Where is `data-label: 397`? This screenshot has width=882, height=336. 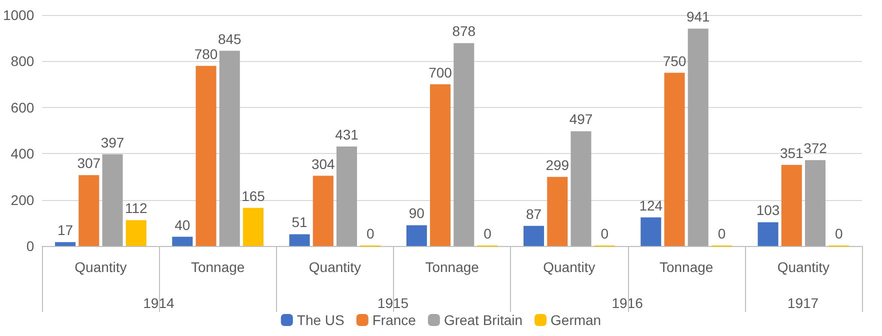
data-label: 397 is located at coordinates (112, 142).